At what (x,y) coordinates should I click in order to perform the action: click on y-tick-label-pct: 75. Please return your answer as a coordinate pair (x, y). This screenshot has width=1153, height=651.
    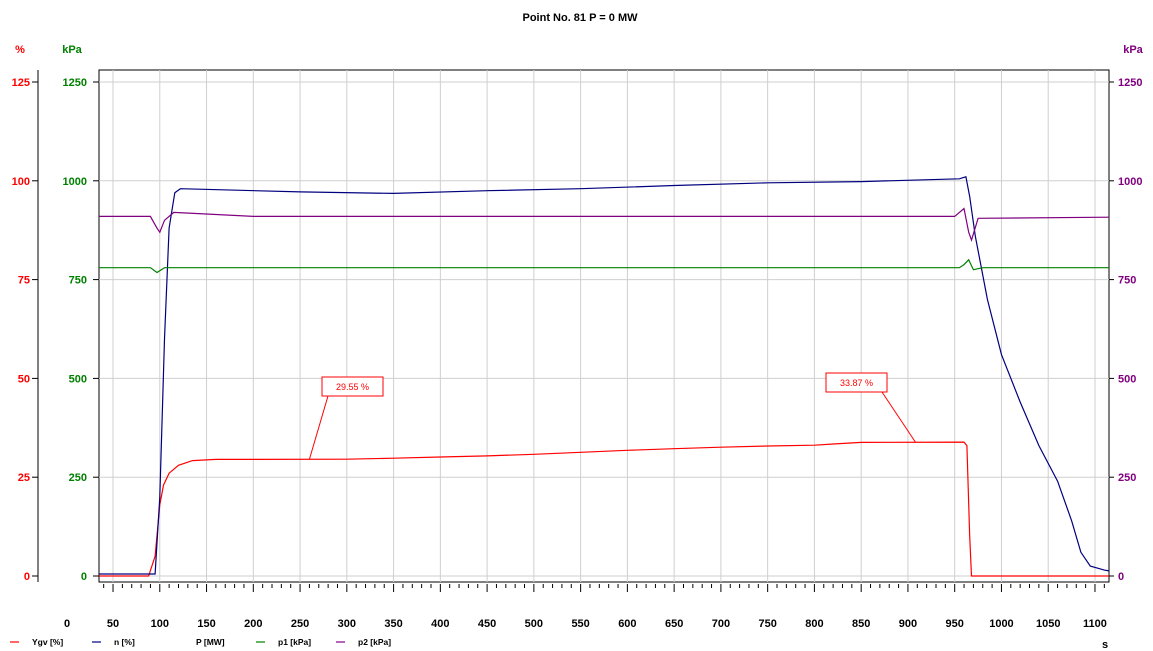
    Looking at the image, I should click on (24, 281).